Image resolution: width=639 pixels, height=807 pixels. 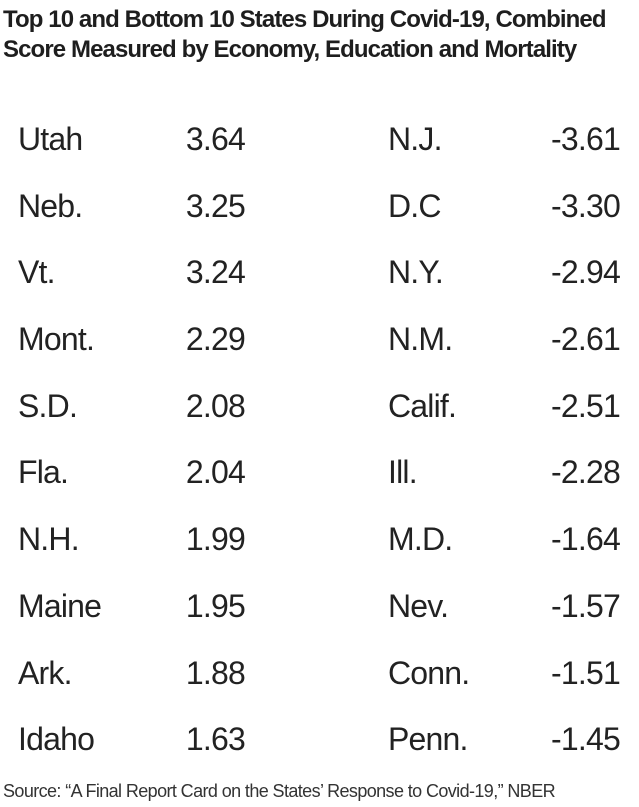 I want to click on bottom-state-score: -2.51, so click(x=586, y=405).